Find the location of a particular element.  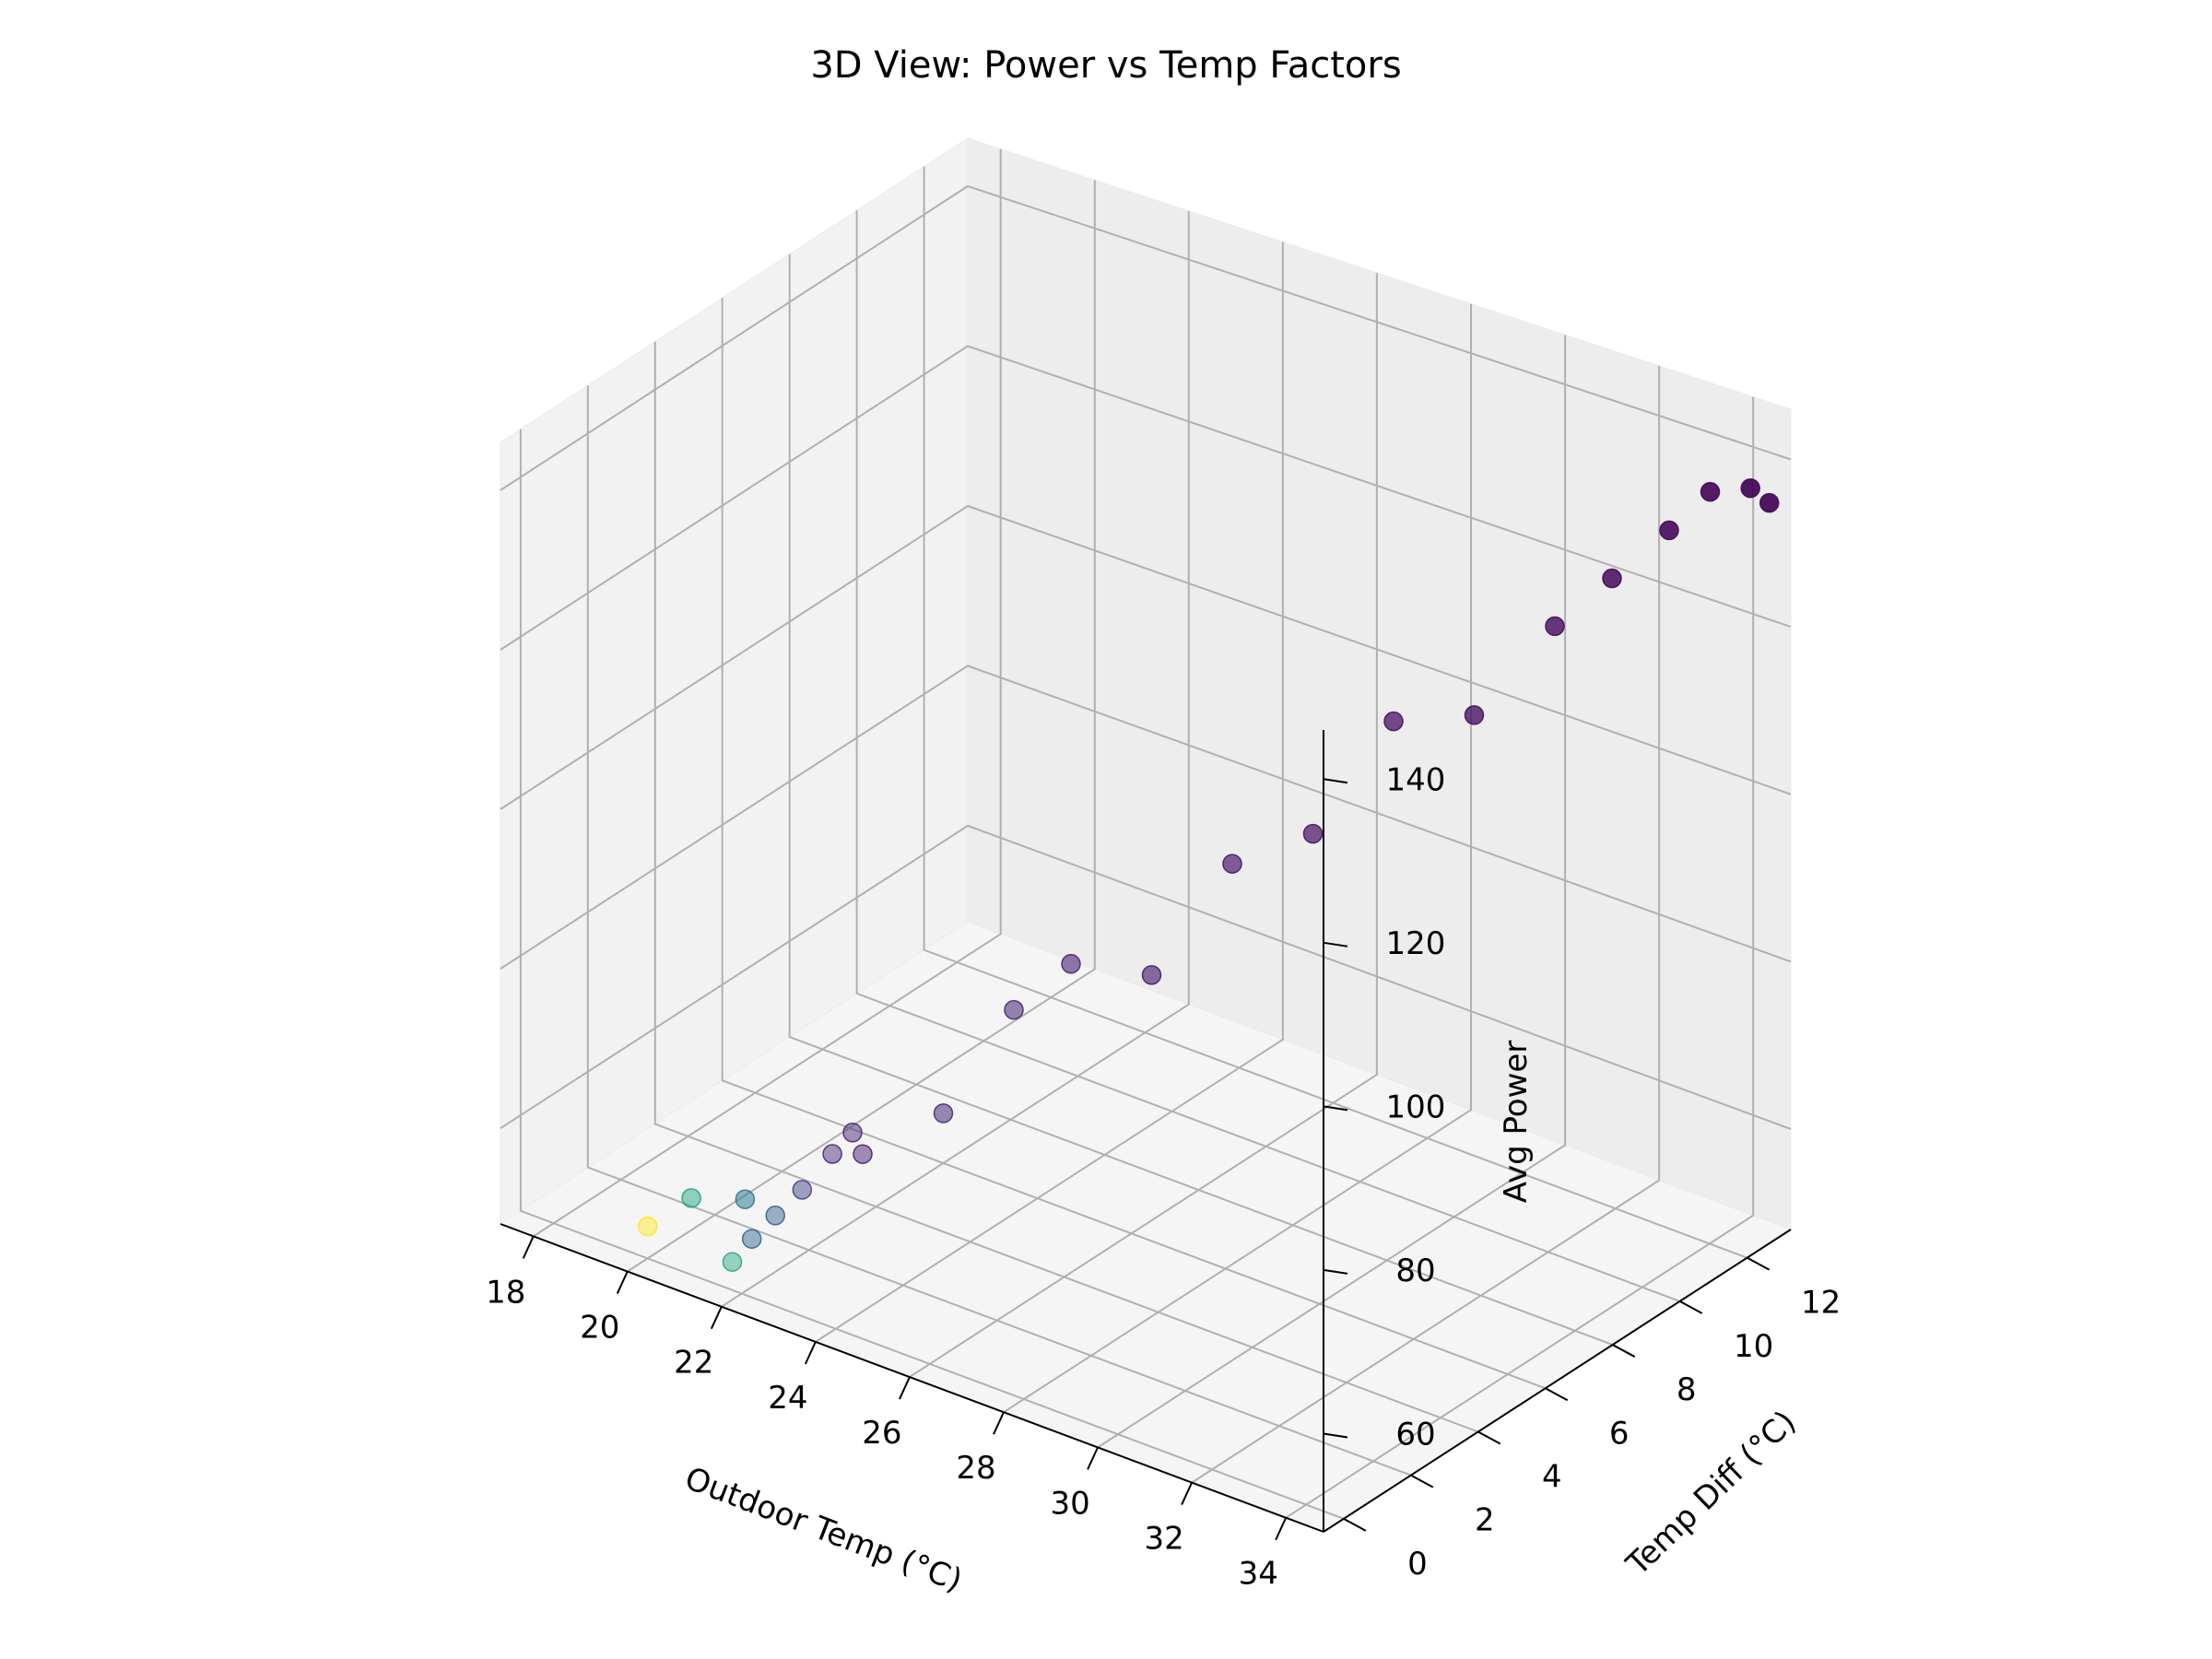

x-tick-label: 26 is located at coordinates (881, 1433).